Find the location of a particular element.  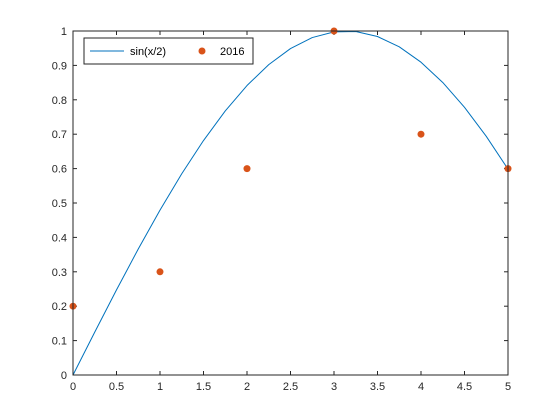

x-tick-label: 1 is located at coordinates (160, 387).